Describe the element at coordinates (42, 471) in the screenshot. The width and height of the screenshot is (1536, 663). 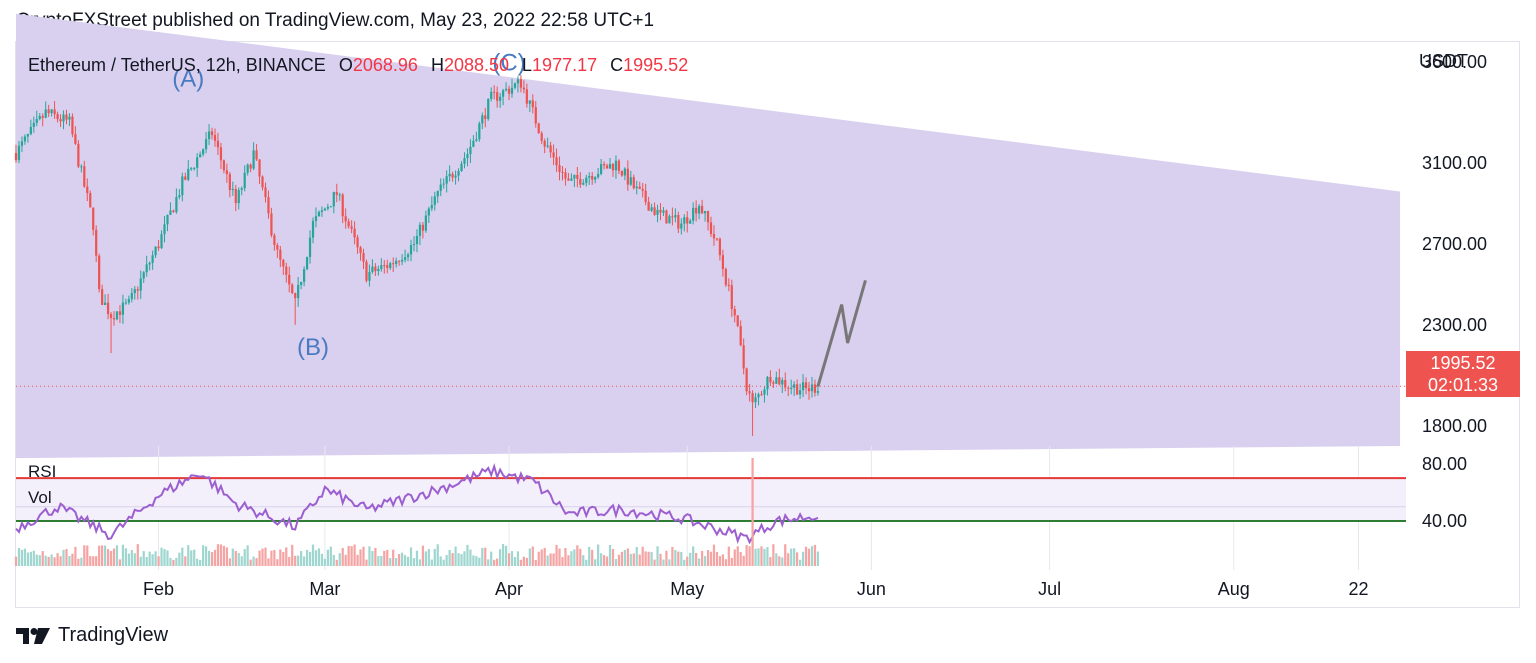
I see `rsi-label: RSI` at that location.